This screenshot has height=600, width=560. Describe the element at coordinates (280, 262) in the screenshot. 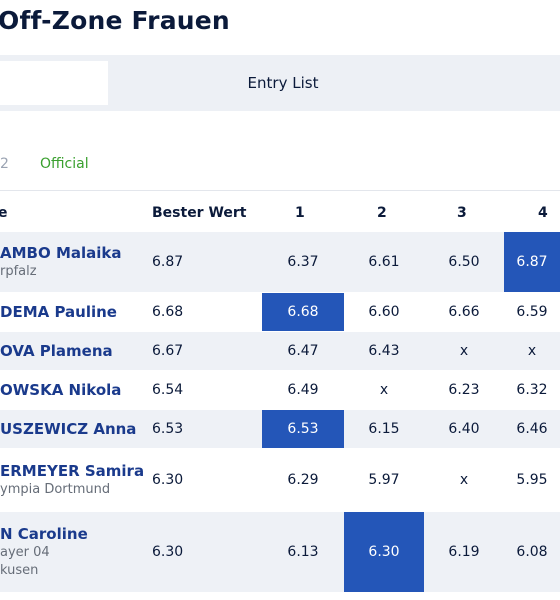

I see `table-row: AMBO Malaika rpfalz 6.87 6.37 6.61 6.50 6.87` at that location.